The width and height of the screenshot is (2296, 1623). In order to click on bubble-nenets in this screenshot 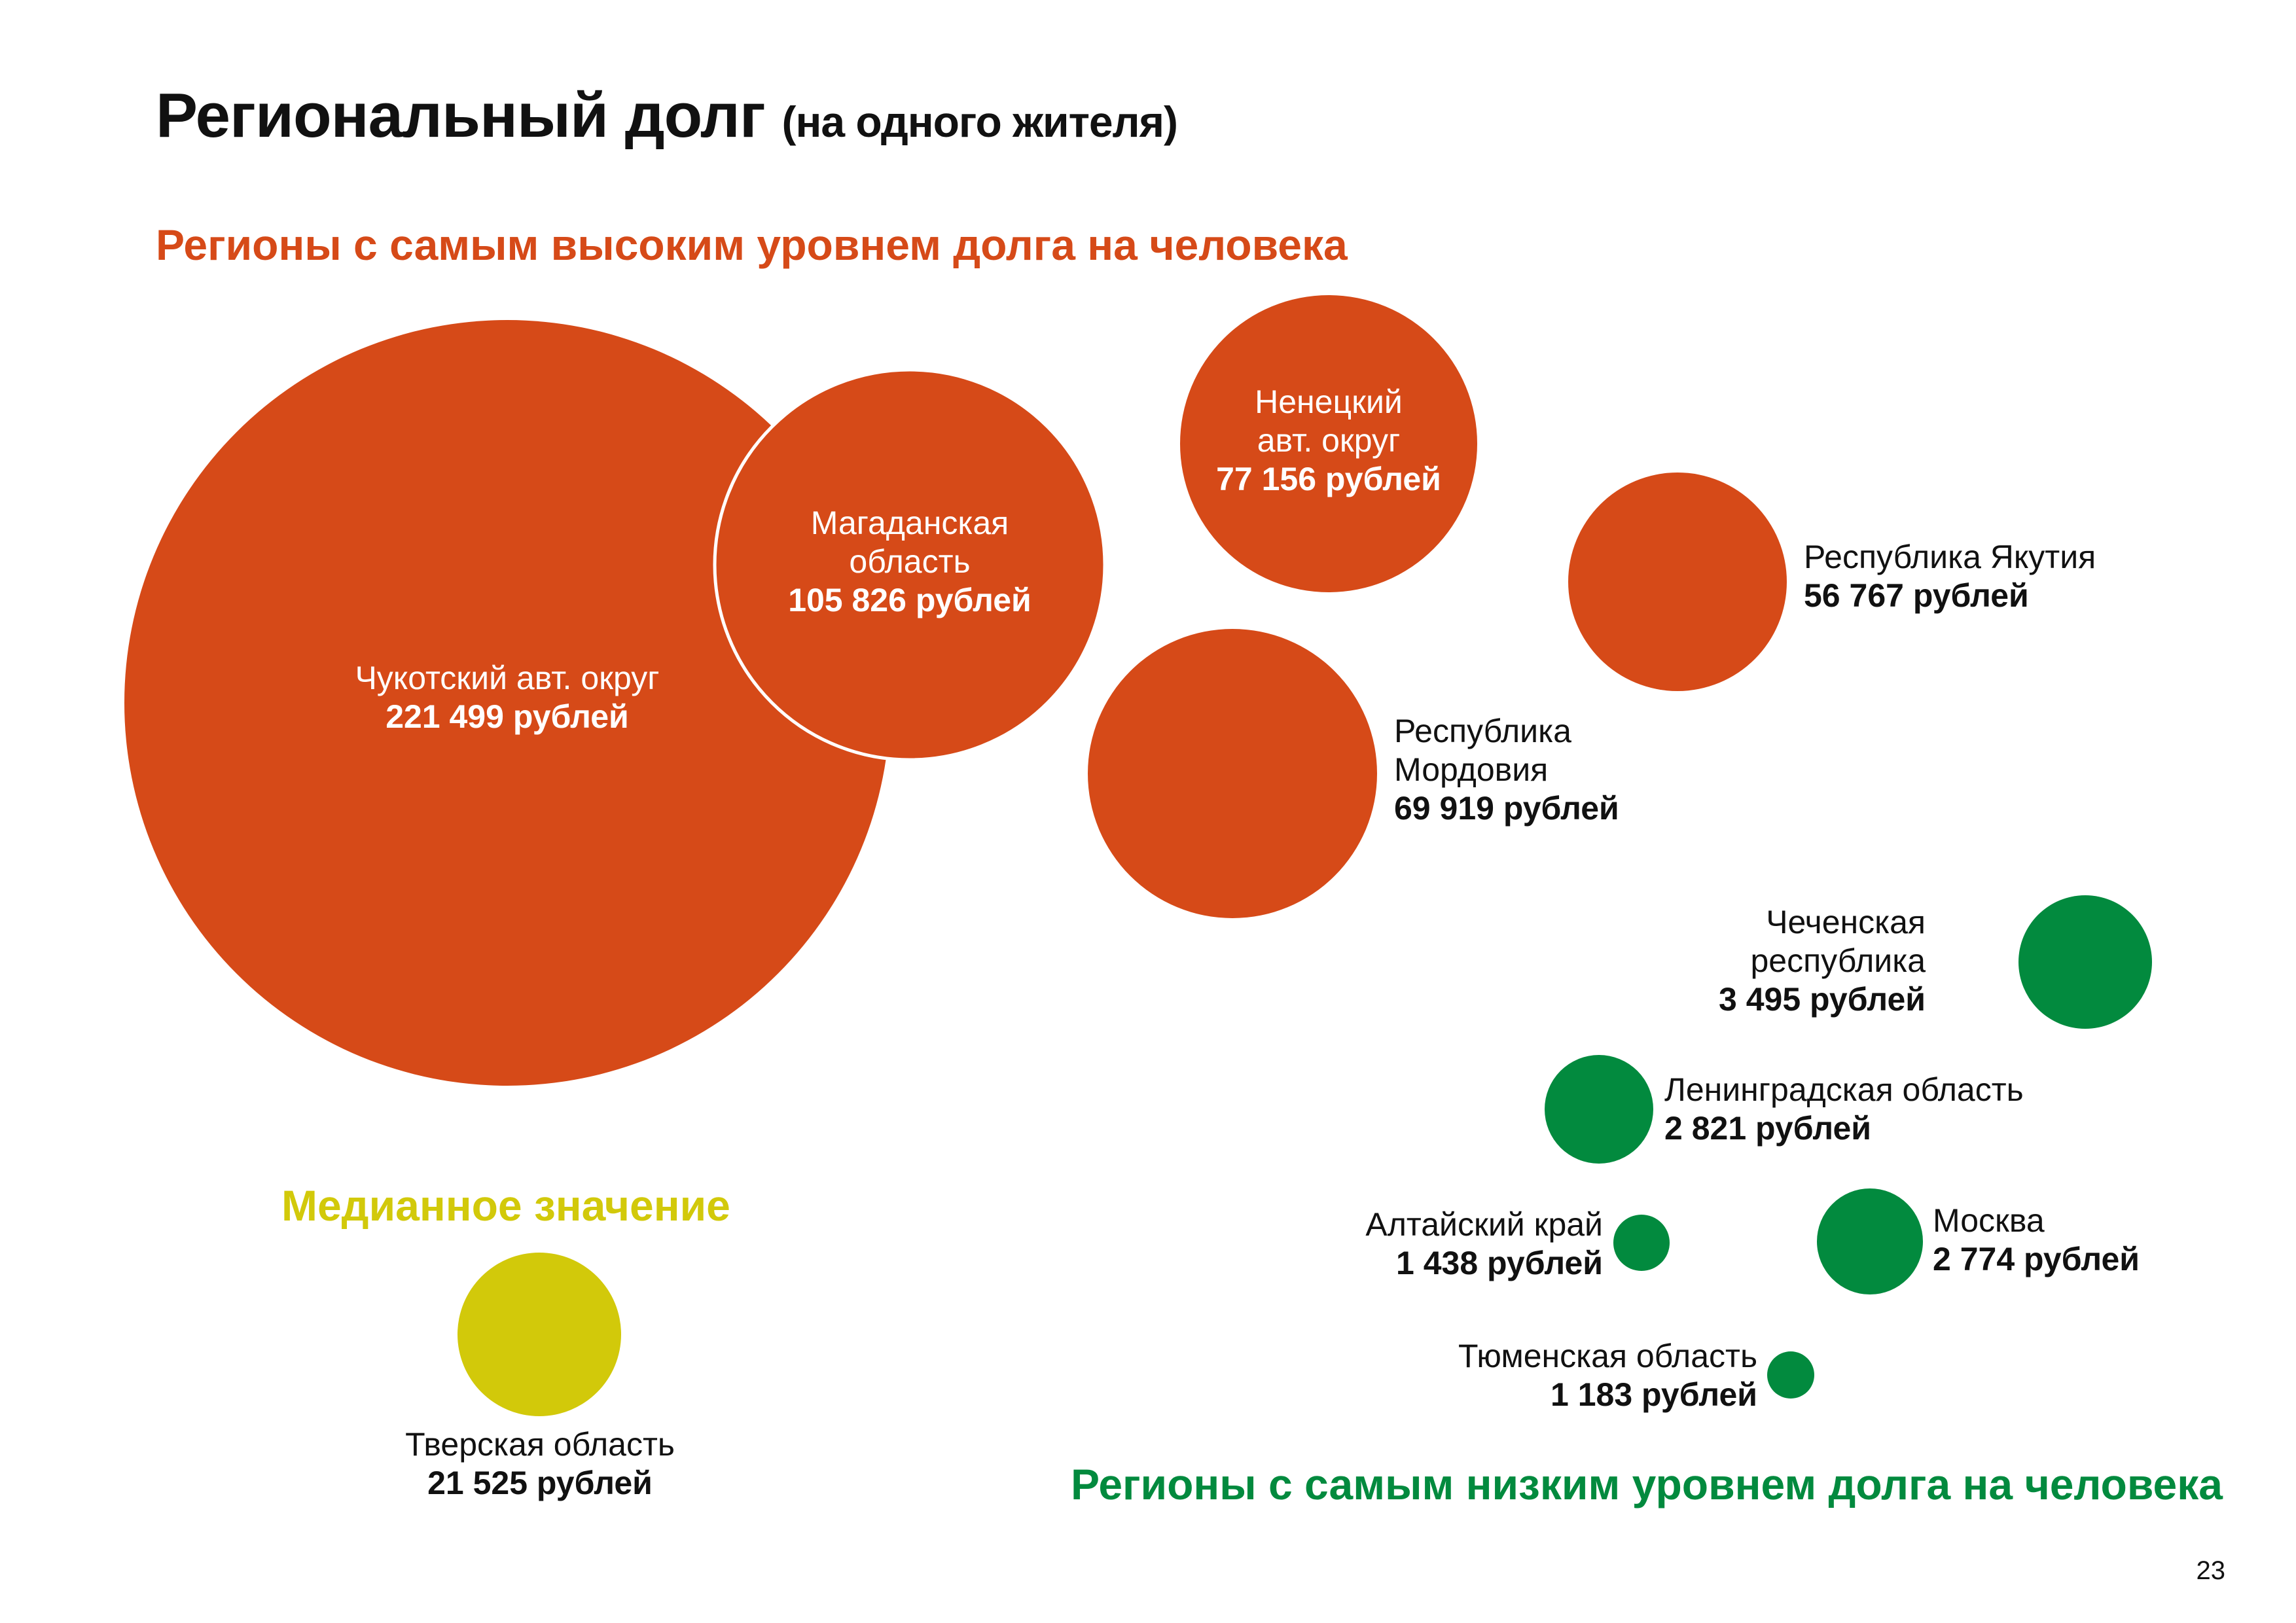, I will do `click(1328, 444)`.